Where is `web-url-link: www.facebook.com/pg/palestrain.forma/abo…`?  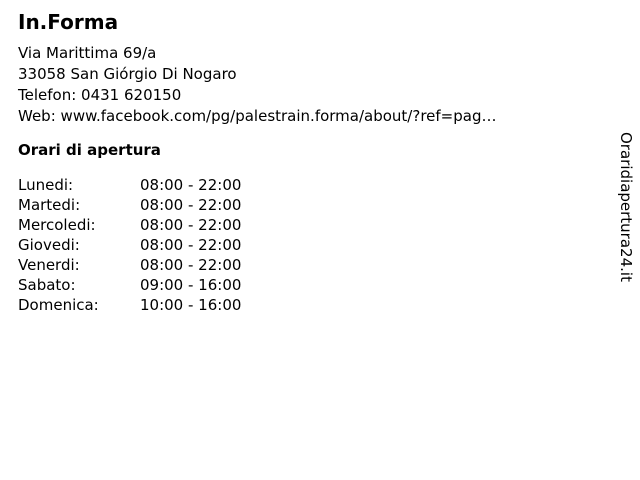
web-url-link: www.facebook.com/pg/palestrain.forma/abo… is located at coordinates (278, 116).